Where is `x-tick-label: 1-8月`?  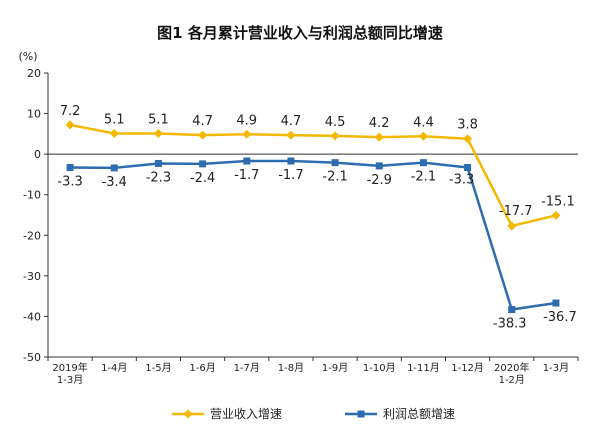
x-tick-label: 1-8月 is located at coordinates (291, 368).